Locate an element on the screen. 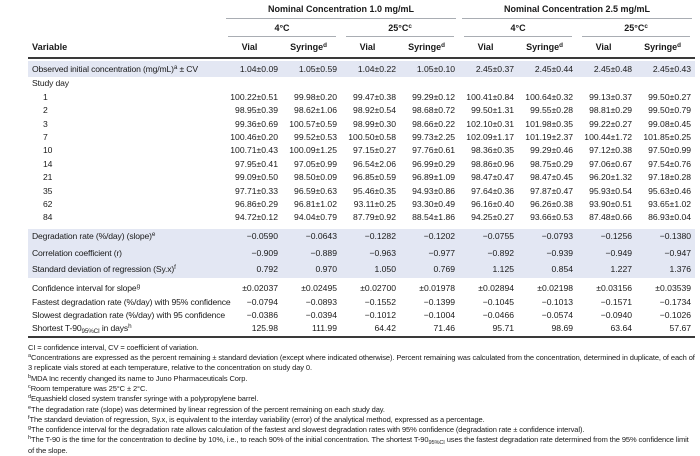 This screenshot has width=700, height=456. temp-header-row: 4°C 25°Cc 4°C 25°Cc is located at coordinates (361, 28).